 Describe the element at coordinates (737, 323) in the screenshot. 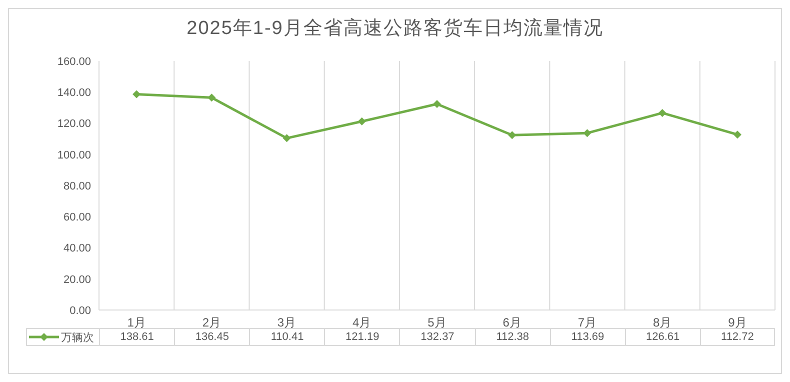

I see `x-tick-label: 9月` at that location.